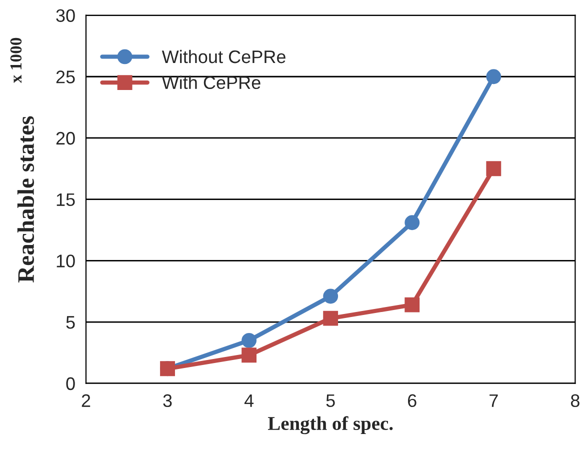  What do you see at coordinates (70, 383) in the screenshot?
I see `y-tick-label: 0` at bounding box center [70, 383].